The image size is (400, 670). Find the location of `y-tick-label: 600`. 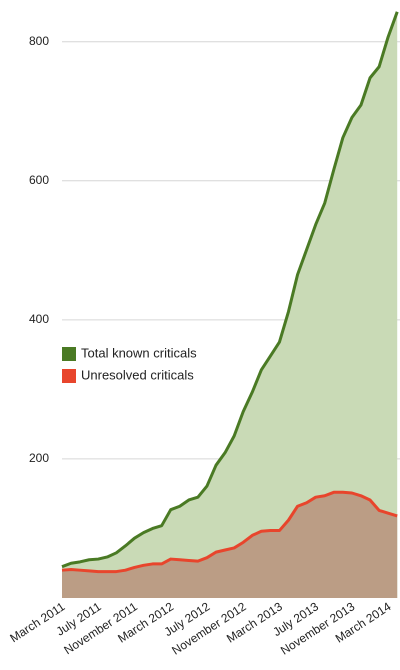

y-tick-label: 600 is located at coordinates (39, 180).